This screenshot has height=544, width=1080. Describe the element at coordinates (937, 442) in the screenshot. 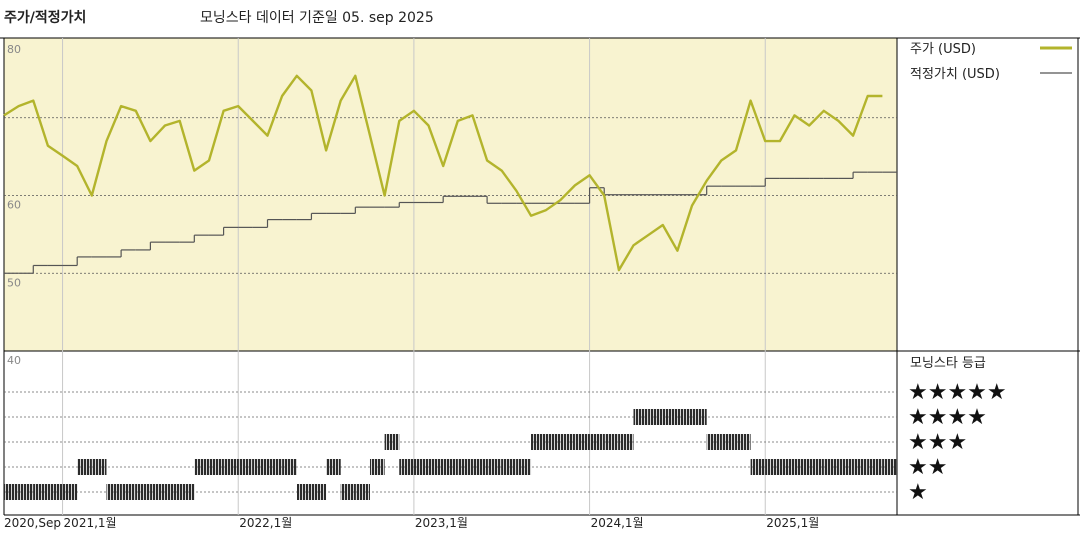

I see `rating-legend-label: ★★★` at that location.